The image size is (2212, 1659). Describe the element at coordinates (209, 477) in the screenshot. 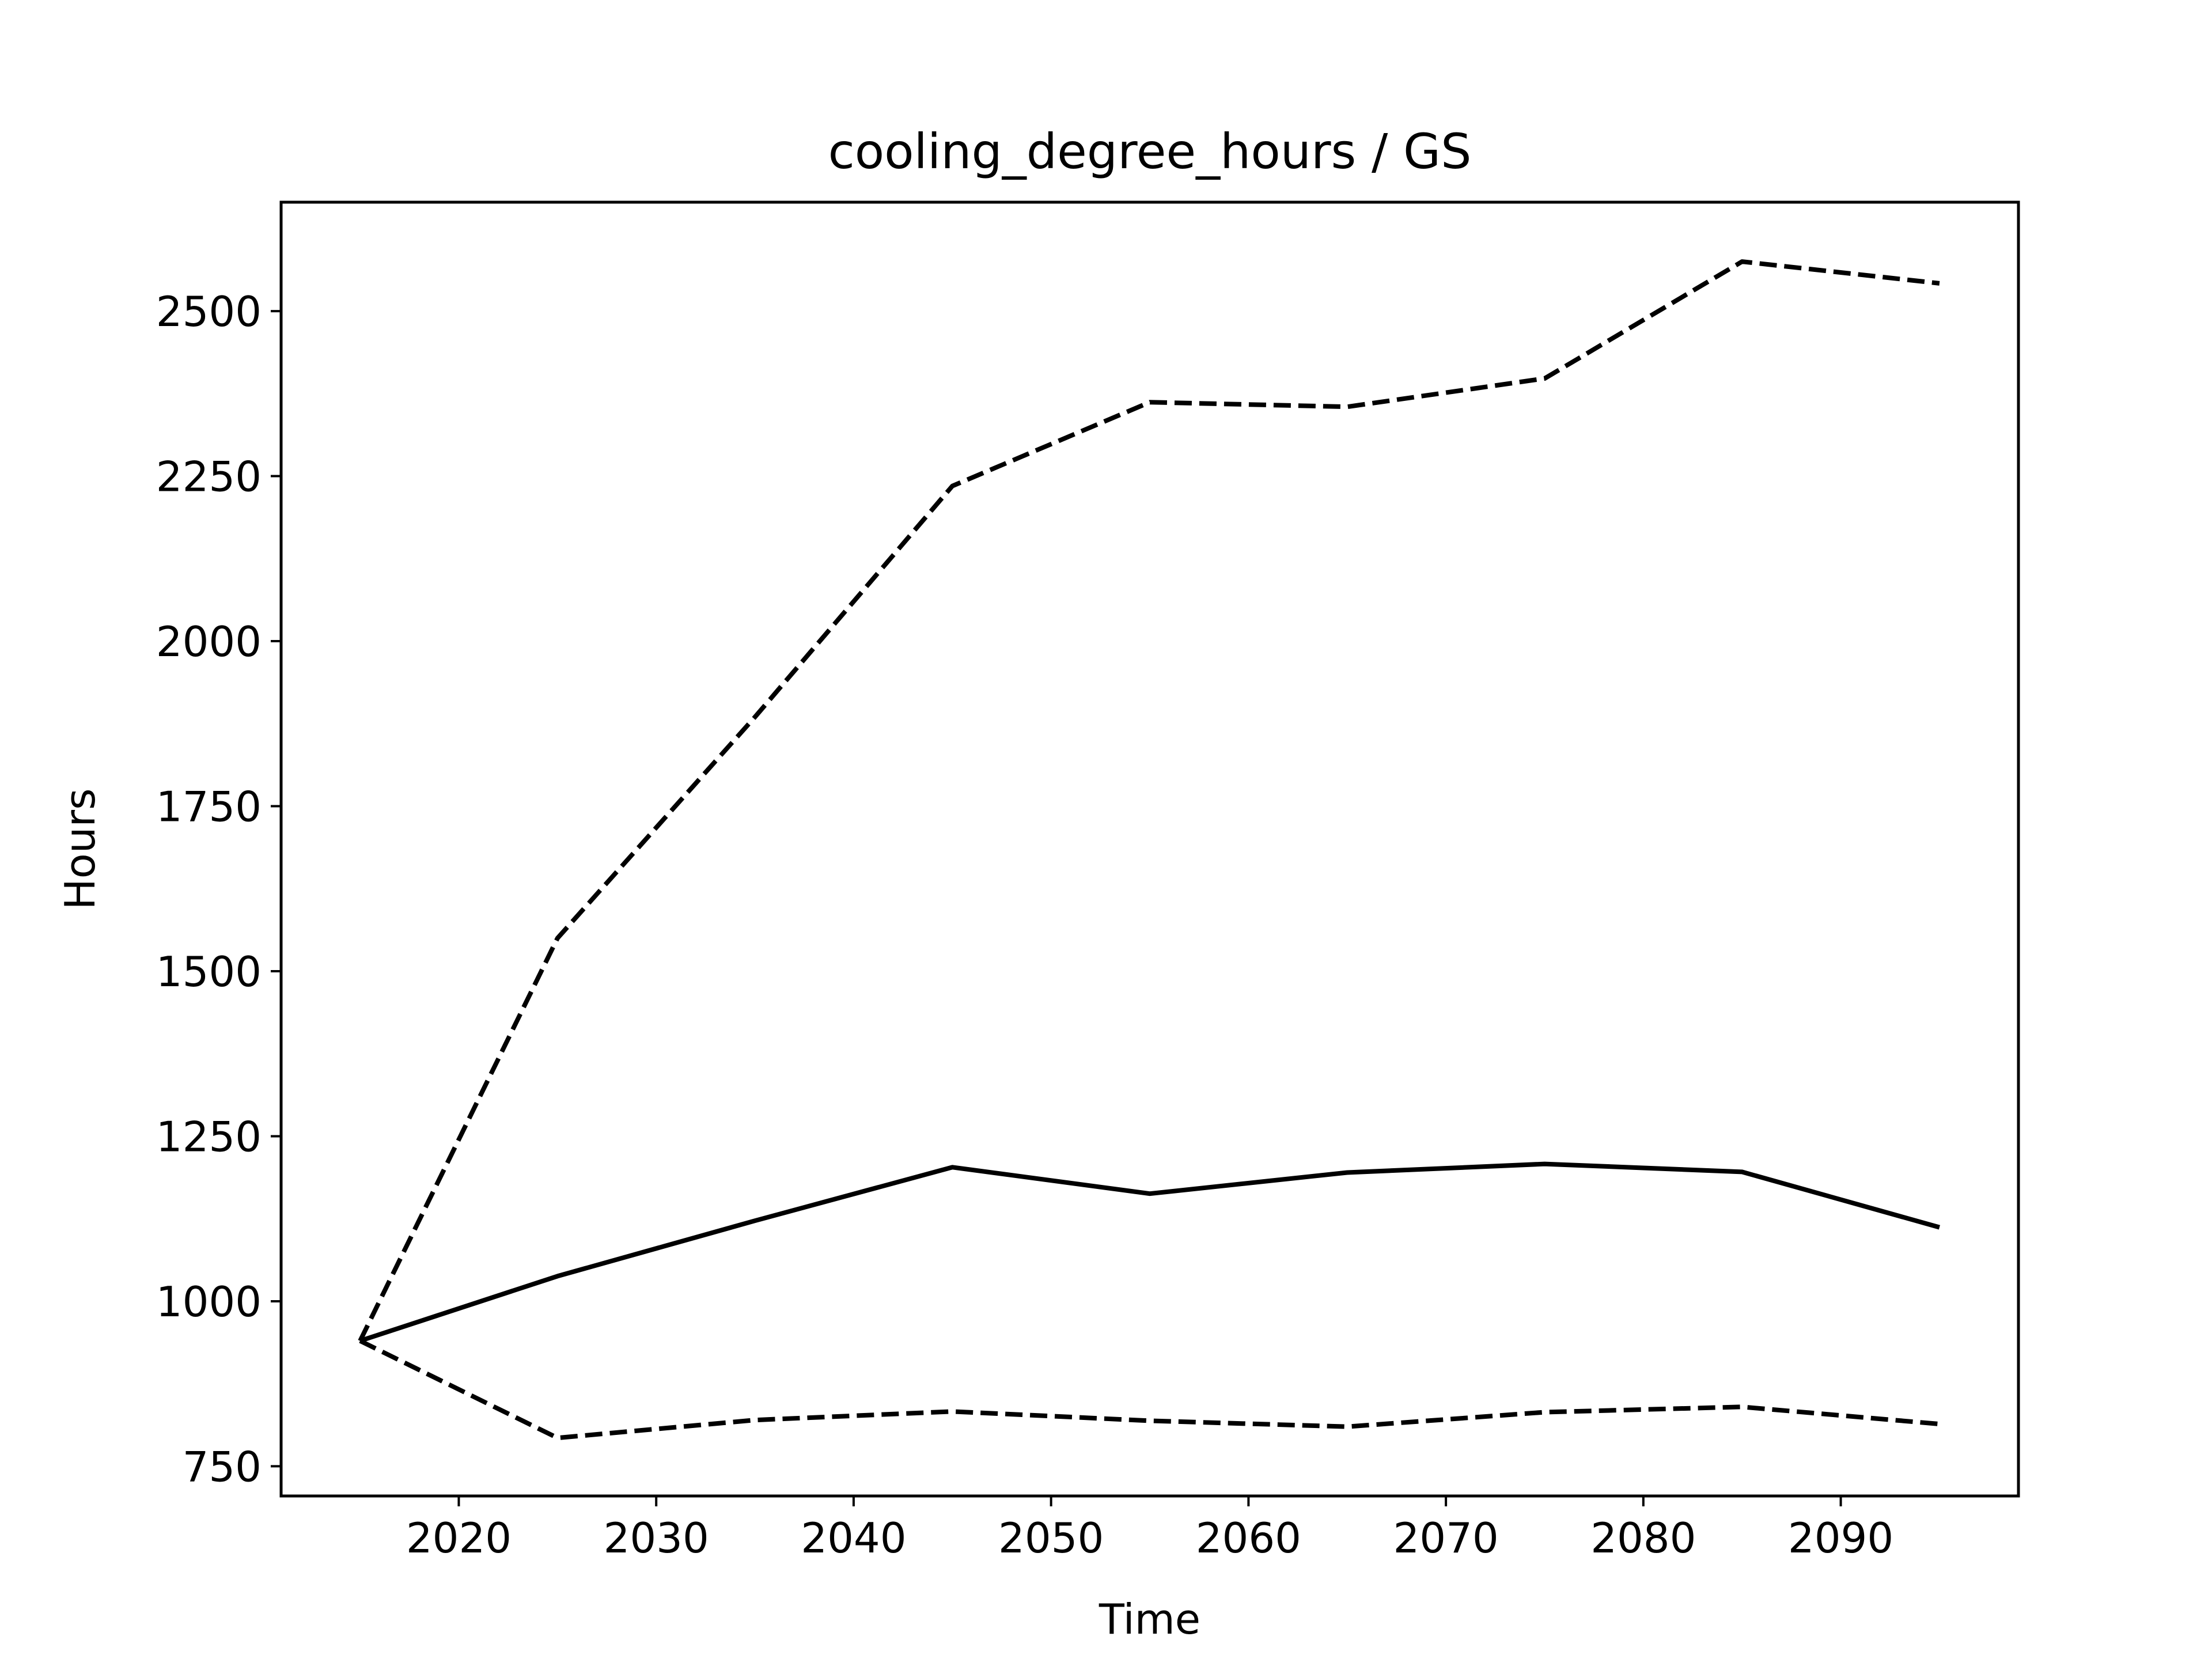

I see `y-tick-label: 2250` at that location.